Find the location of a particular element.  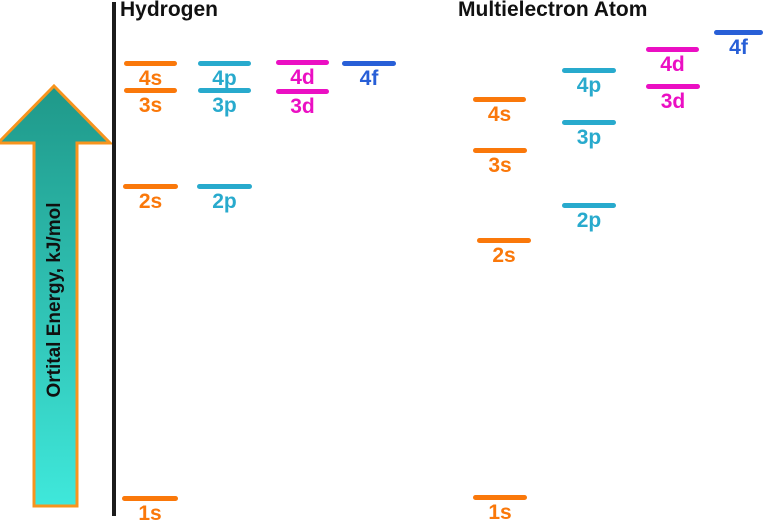

up-arrow-icon is located at coordinates (57, 295).